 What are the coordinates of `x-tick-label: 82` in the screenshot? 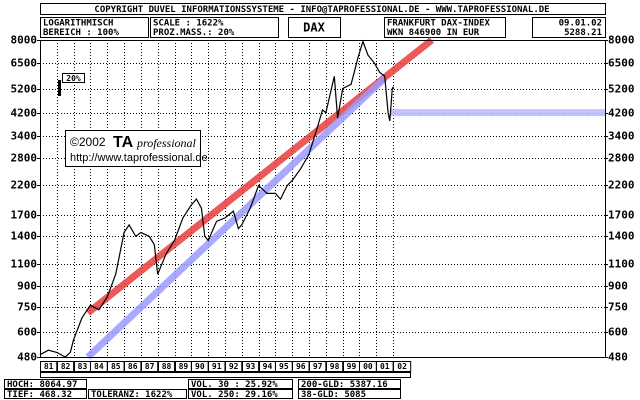 It's located at (66, 366).